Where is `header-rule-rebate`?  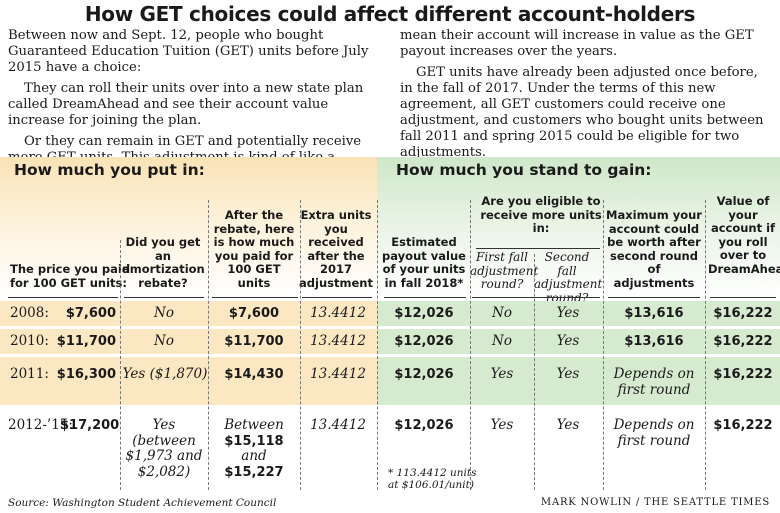
header-rule-rebate is located at coordinates (164, 297).